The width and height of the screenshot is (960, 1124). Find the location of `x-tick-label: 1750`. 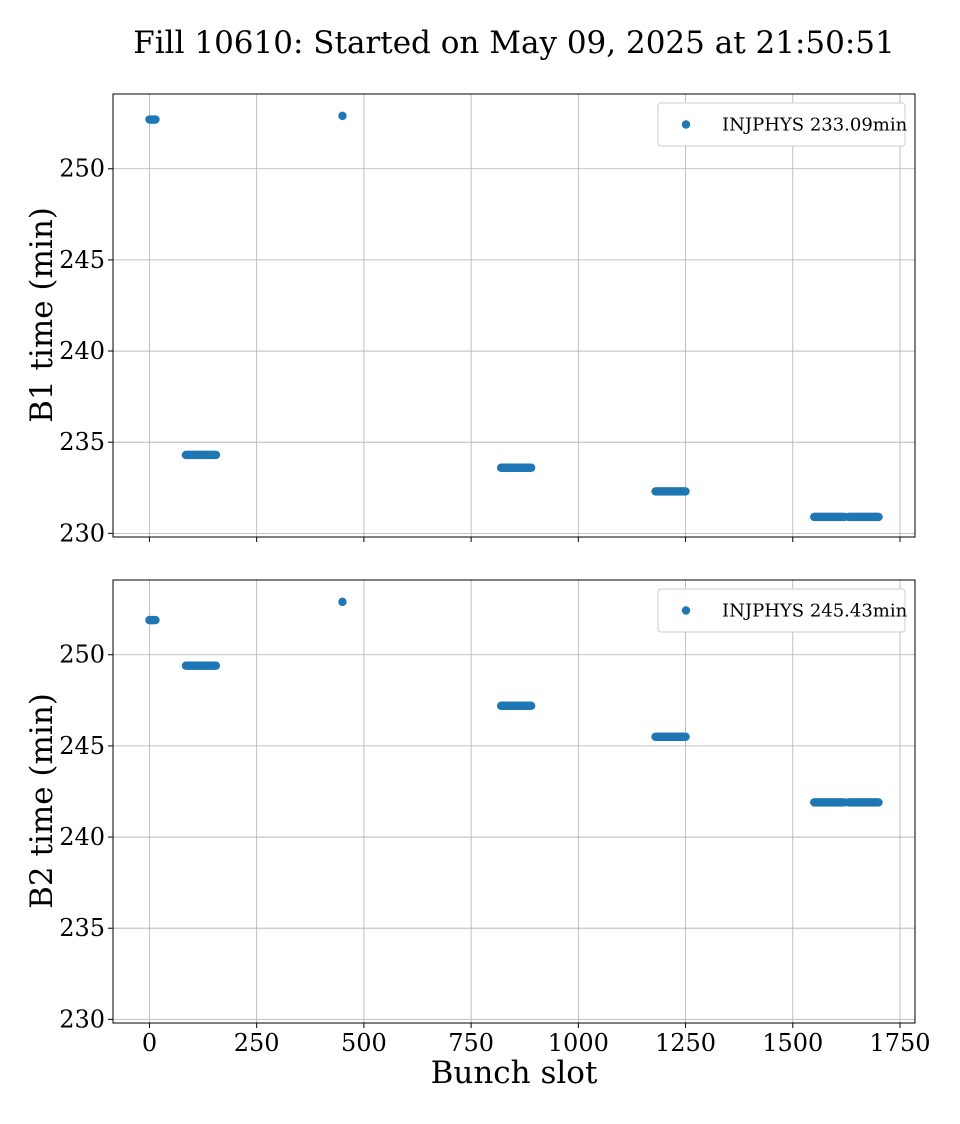

x-tick-label: 1750 is located at coordinates (899, 1043).